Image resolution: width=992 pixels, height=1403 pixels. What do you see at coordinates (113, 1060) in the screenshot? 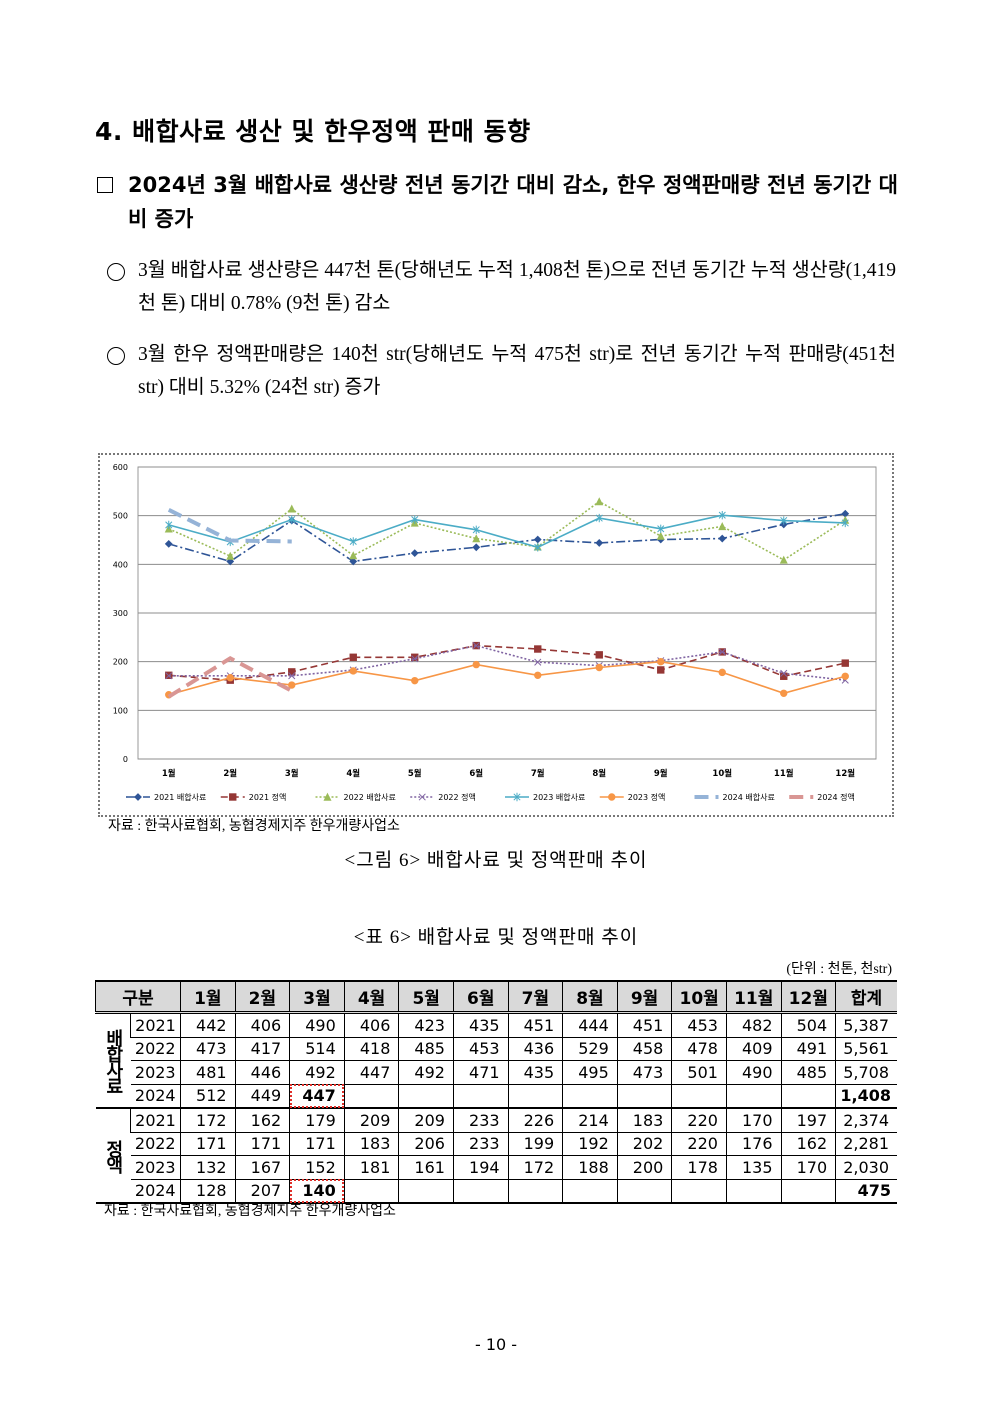
I see `group-label: 배합사료` at bounding box center [113, 1060].